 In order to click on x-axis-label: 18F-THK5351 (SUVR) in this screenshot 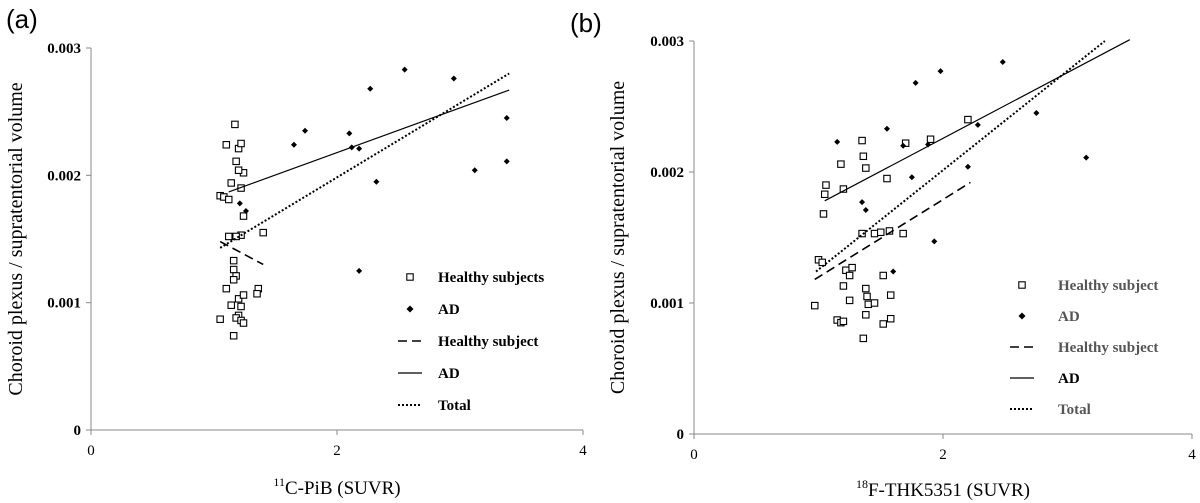, I will do `click(943, 489)`.